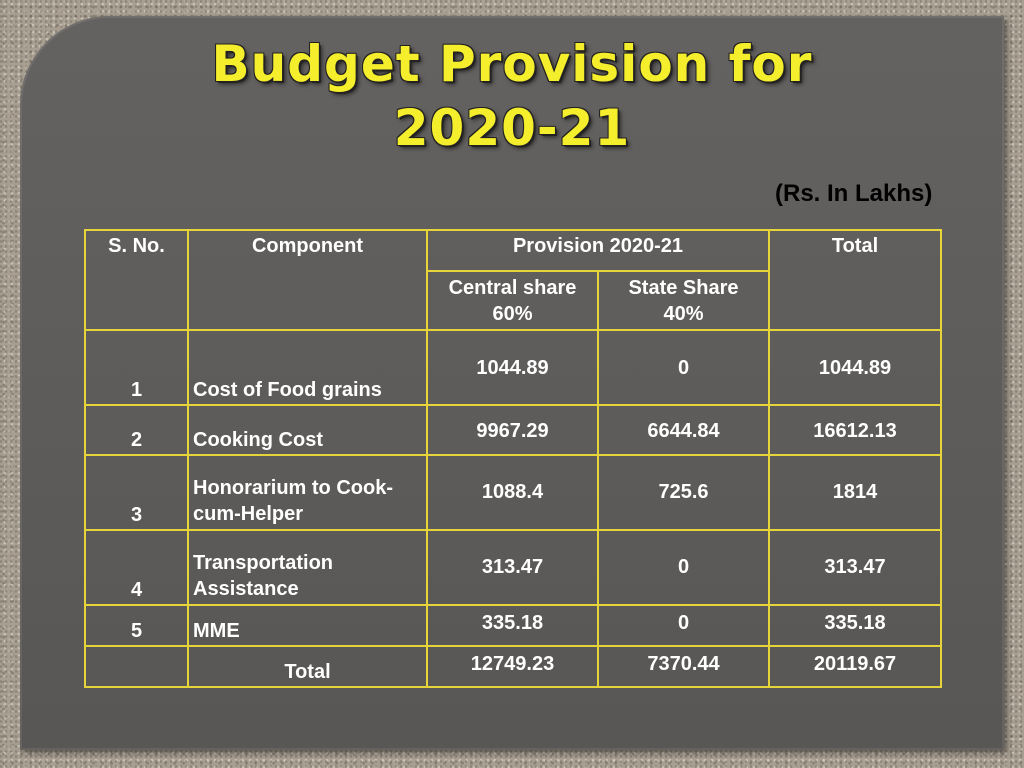 The image size is (1024, 768). I want to click on cell-central: 335.18, so click(512, 625).